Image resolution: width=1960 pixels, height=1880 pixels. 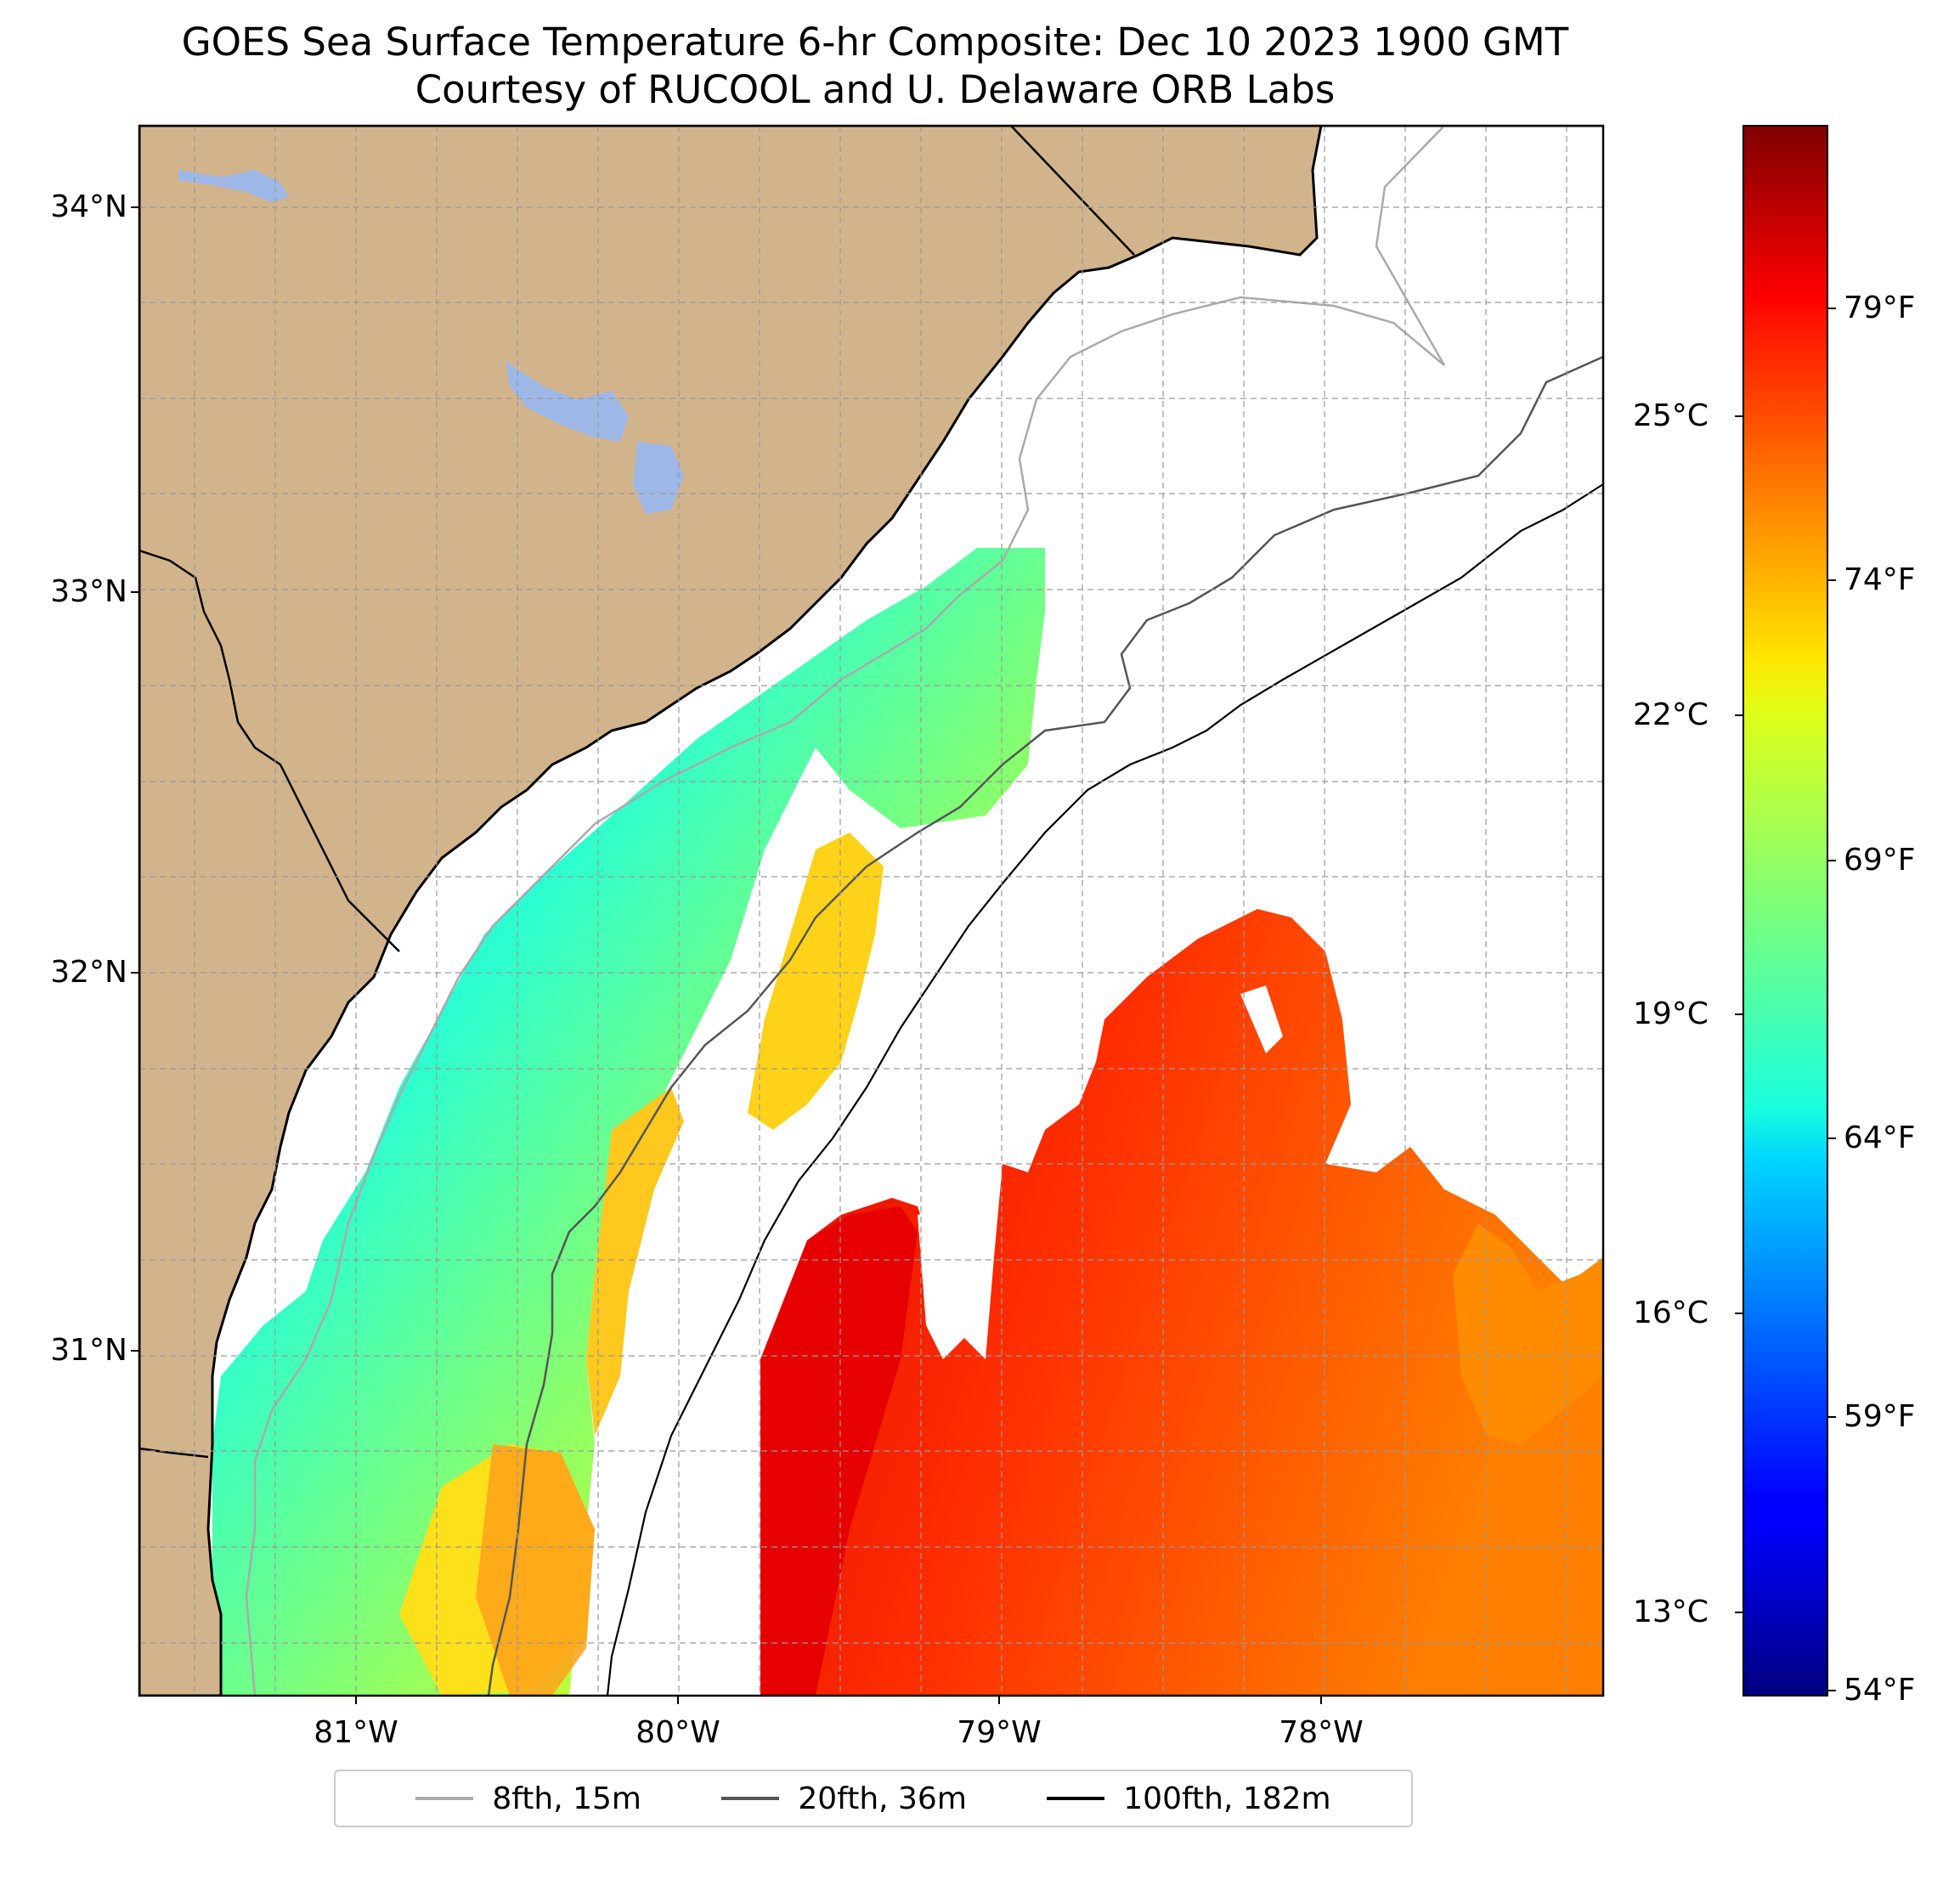 What do you see at coordinates (444, 1799) in the screenshot?
I see `legend-swatch-8fth` at bounding box center [444, 1799].